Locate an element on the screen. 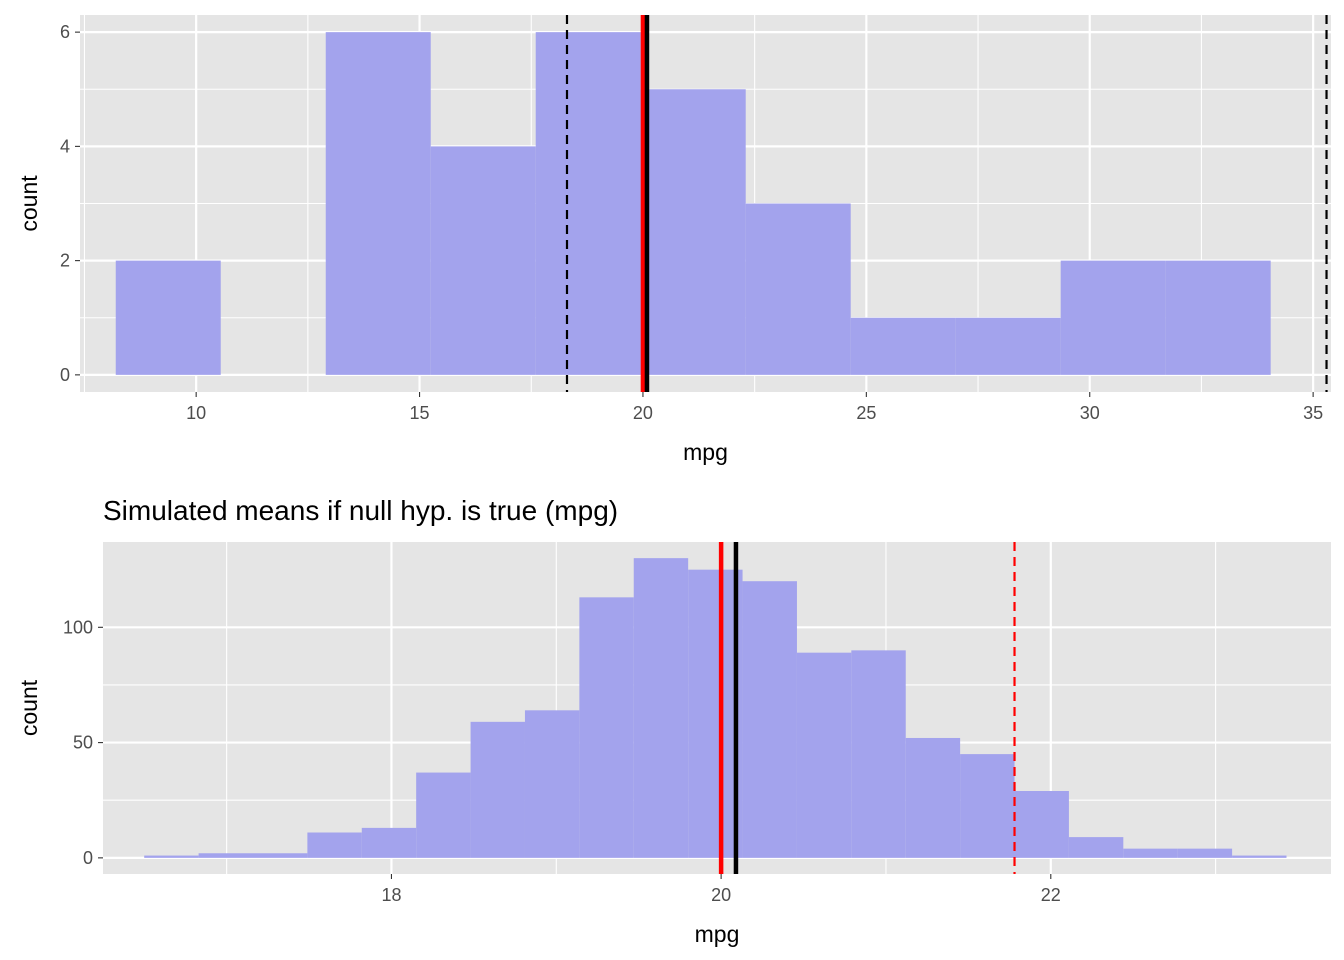 Image resolution: width=1344 pixels, height=960 pixels. x-tick-label: 15 is located at coordinates (420, 413).